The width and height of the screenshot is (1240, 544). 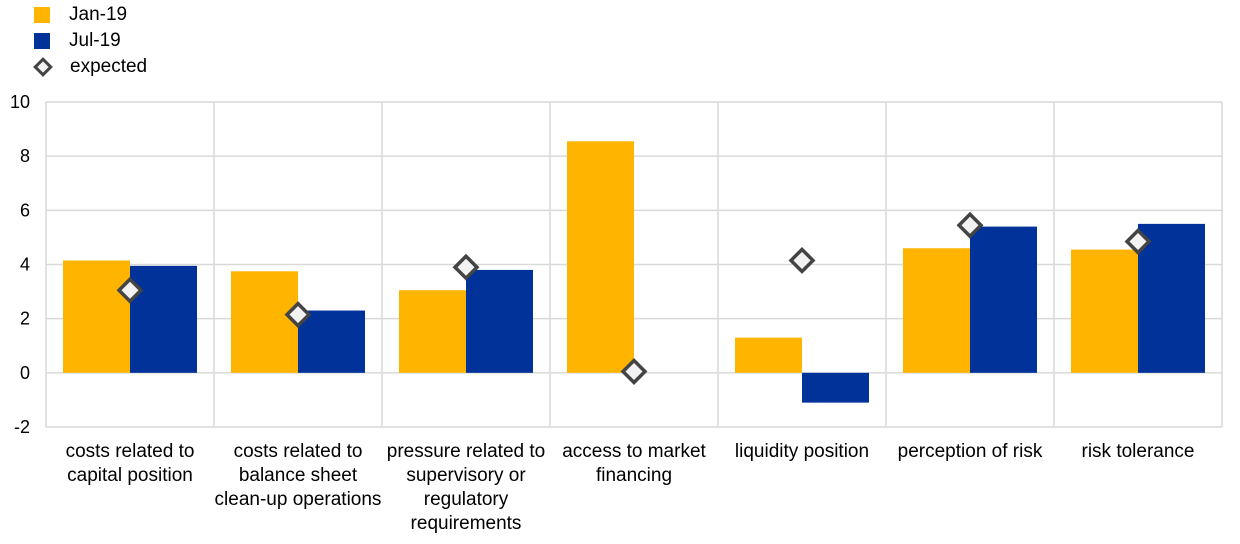 What do you see at coordinates (25, 156) in the screenshot?
I see `y-tick-label: 8` at bounding box center [25, 156].